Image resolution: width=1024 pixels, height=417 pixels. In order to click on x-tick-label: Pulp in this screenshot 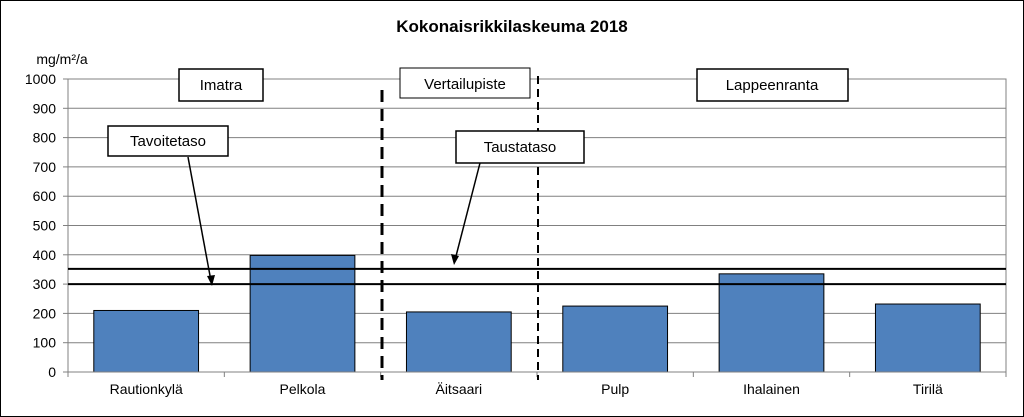, I will do `click(615, 389)`.